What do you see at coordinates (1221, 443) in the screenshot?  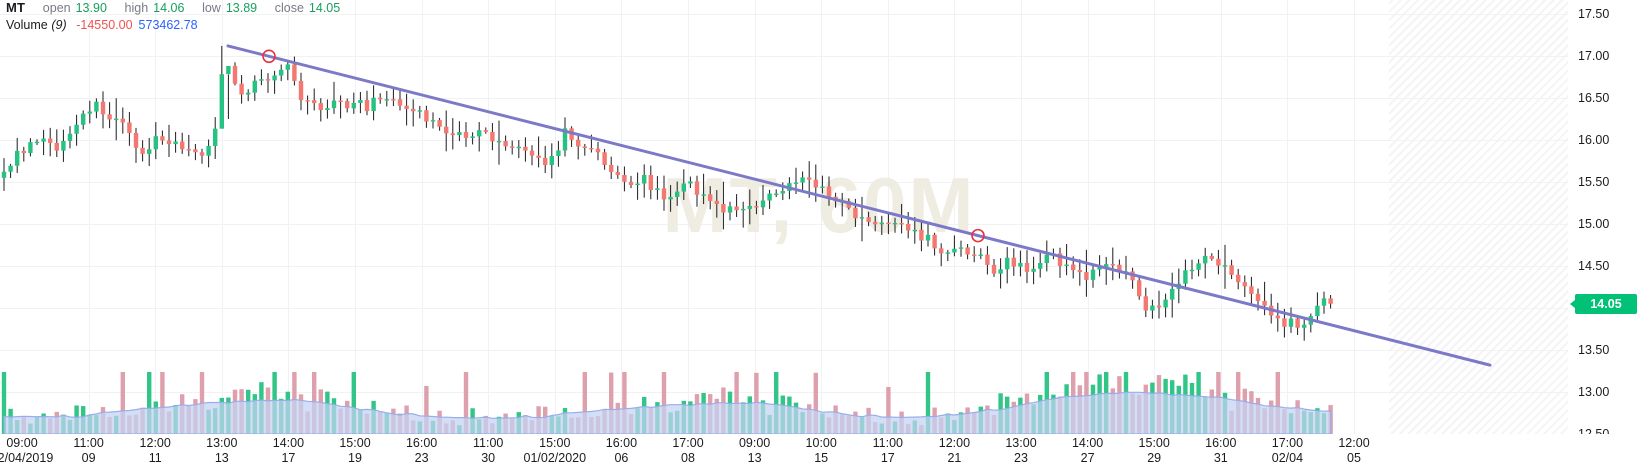 I see `time-axis-tick-time: 16:00` at bounding box center [1221, 443].